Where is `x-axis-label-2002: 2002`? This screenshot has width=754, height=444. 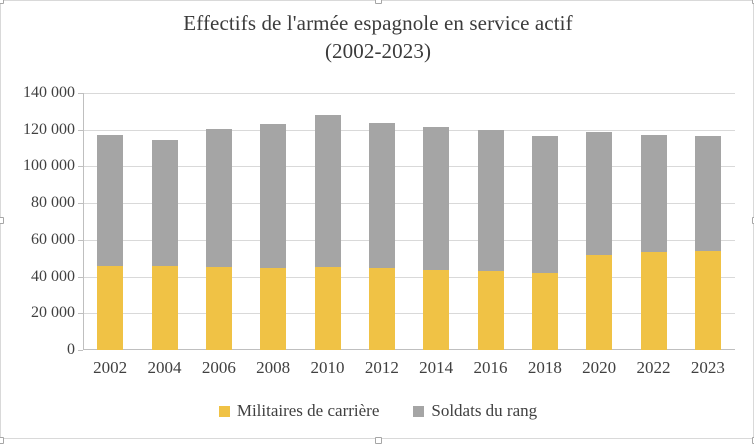
x-axis-label-2002: 2002 is located at coordinates (110, 367).